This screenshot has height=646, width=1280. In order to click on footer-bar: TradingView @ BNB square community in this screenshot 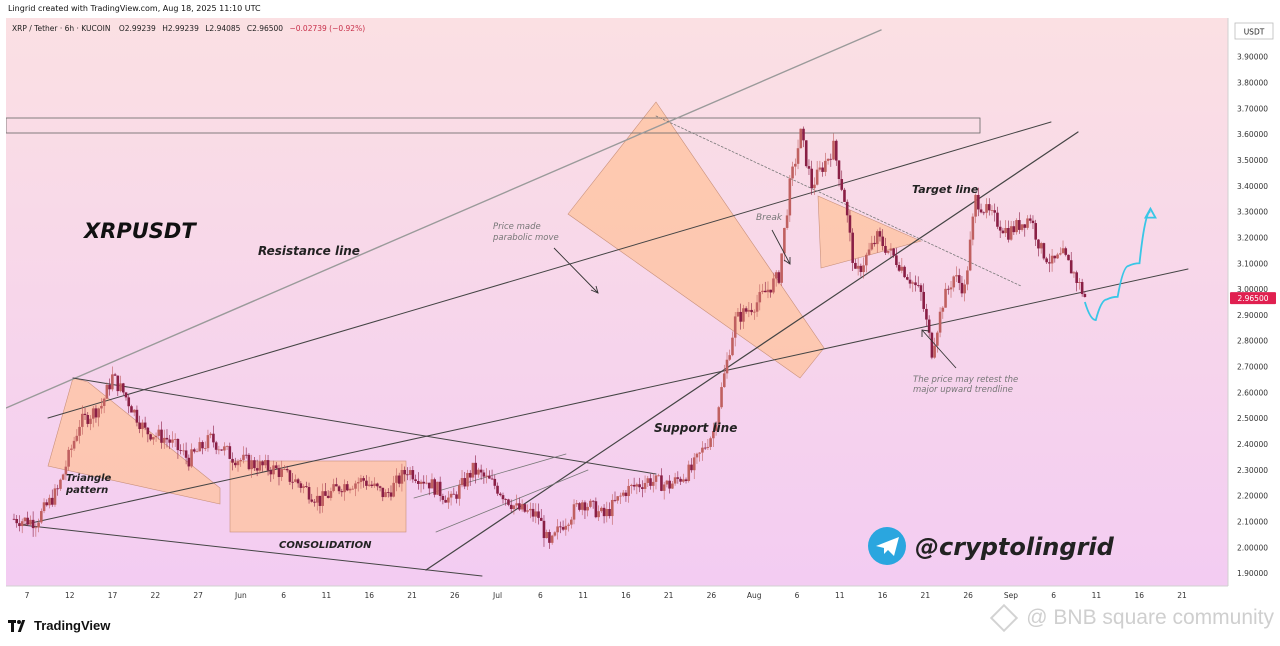, I will do `click(640, 624)`.